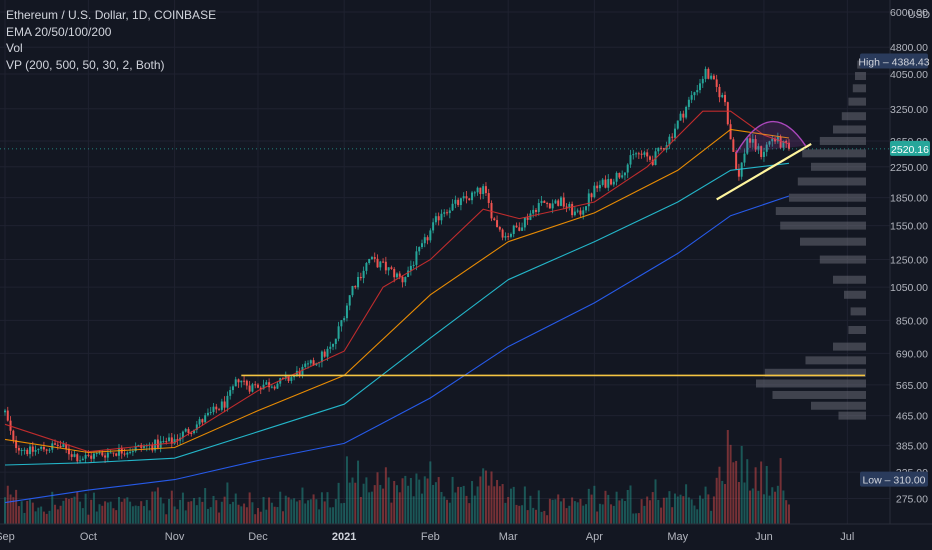  I want to click on price-tick-label: 1050.00, so click(909, 288).